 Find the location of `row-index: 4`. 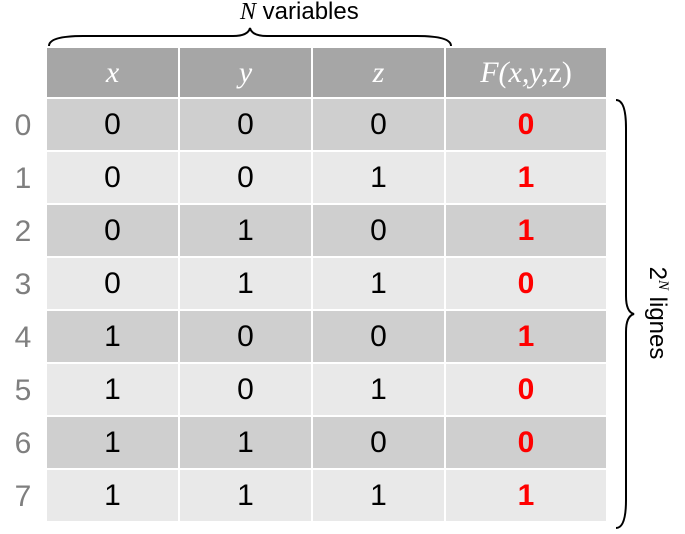

row-index: 4 is located at coordinates (23, 337).